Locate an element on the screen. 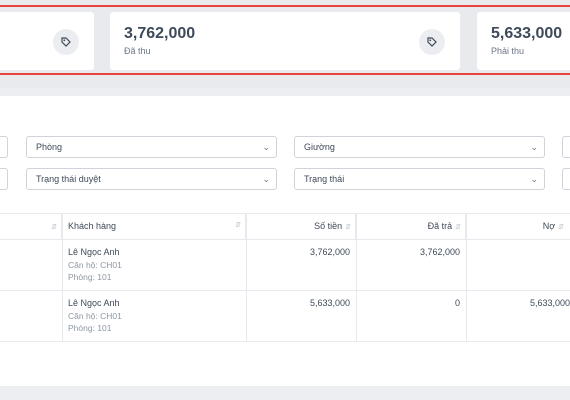 This screenshot has width=570, height=400. column-header-first: ⇵ is located at coordinates (31, 226).